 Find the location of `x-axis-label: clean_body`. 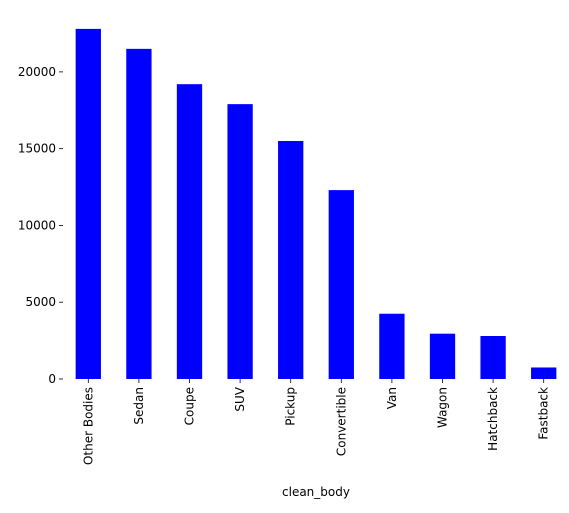

x-axis-label: clean_body is located at coordinates (316, 492).